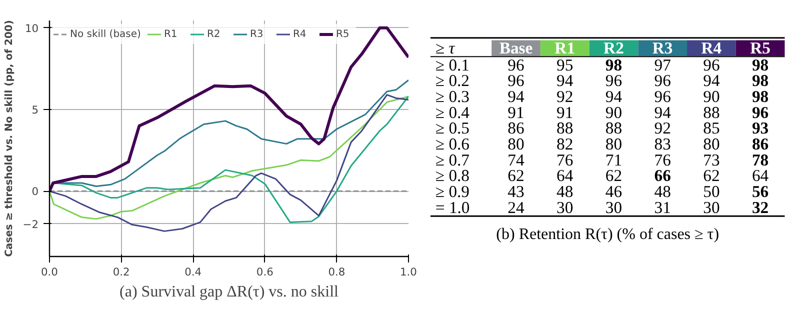 This screenshot has height=318, width=794. What do you see at coordinates (171, 34) in the screenshot?
I see `legend-label: R1` at bounding box center [171, 34].